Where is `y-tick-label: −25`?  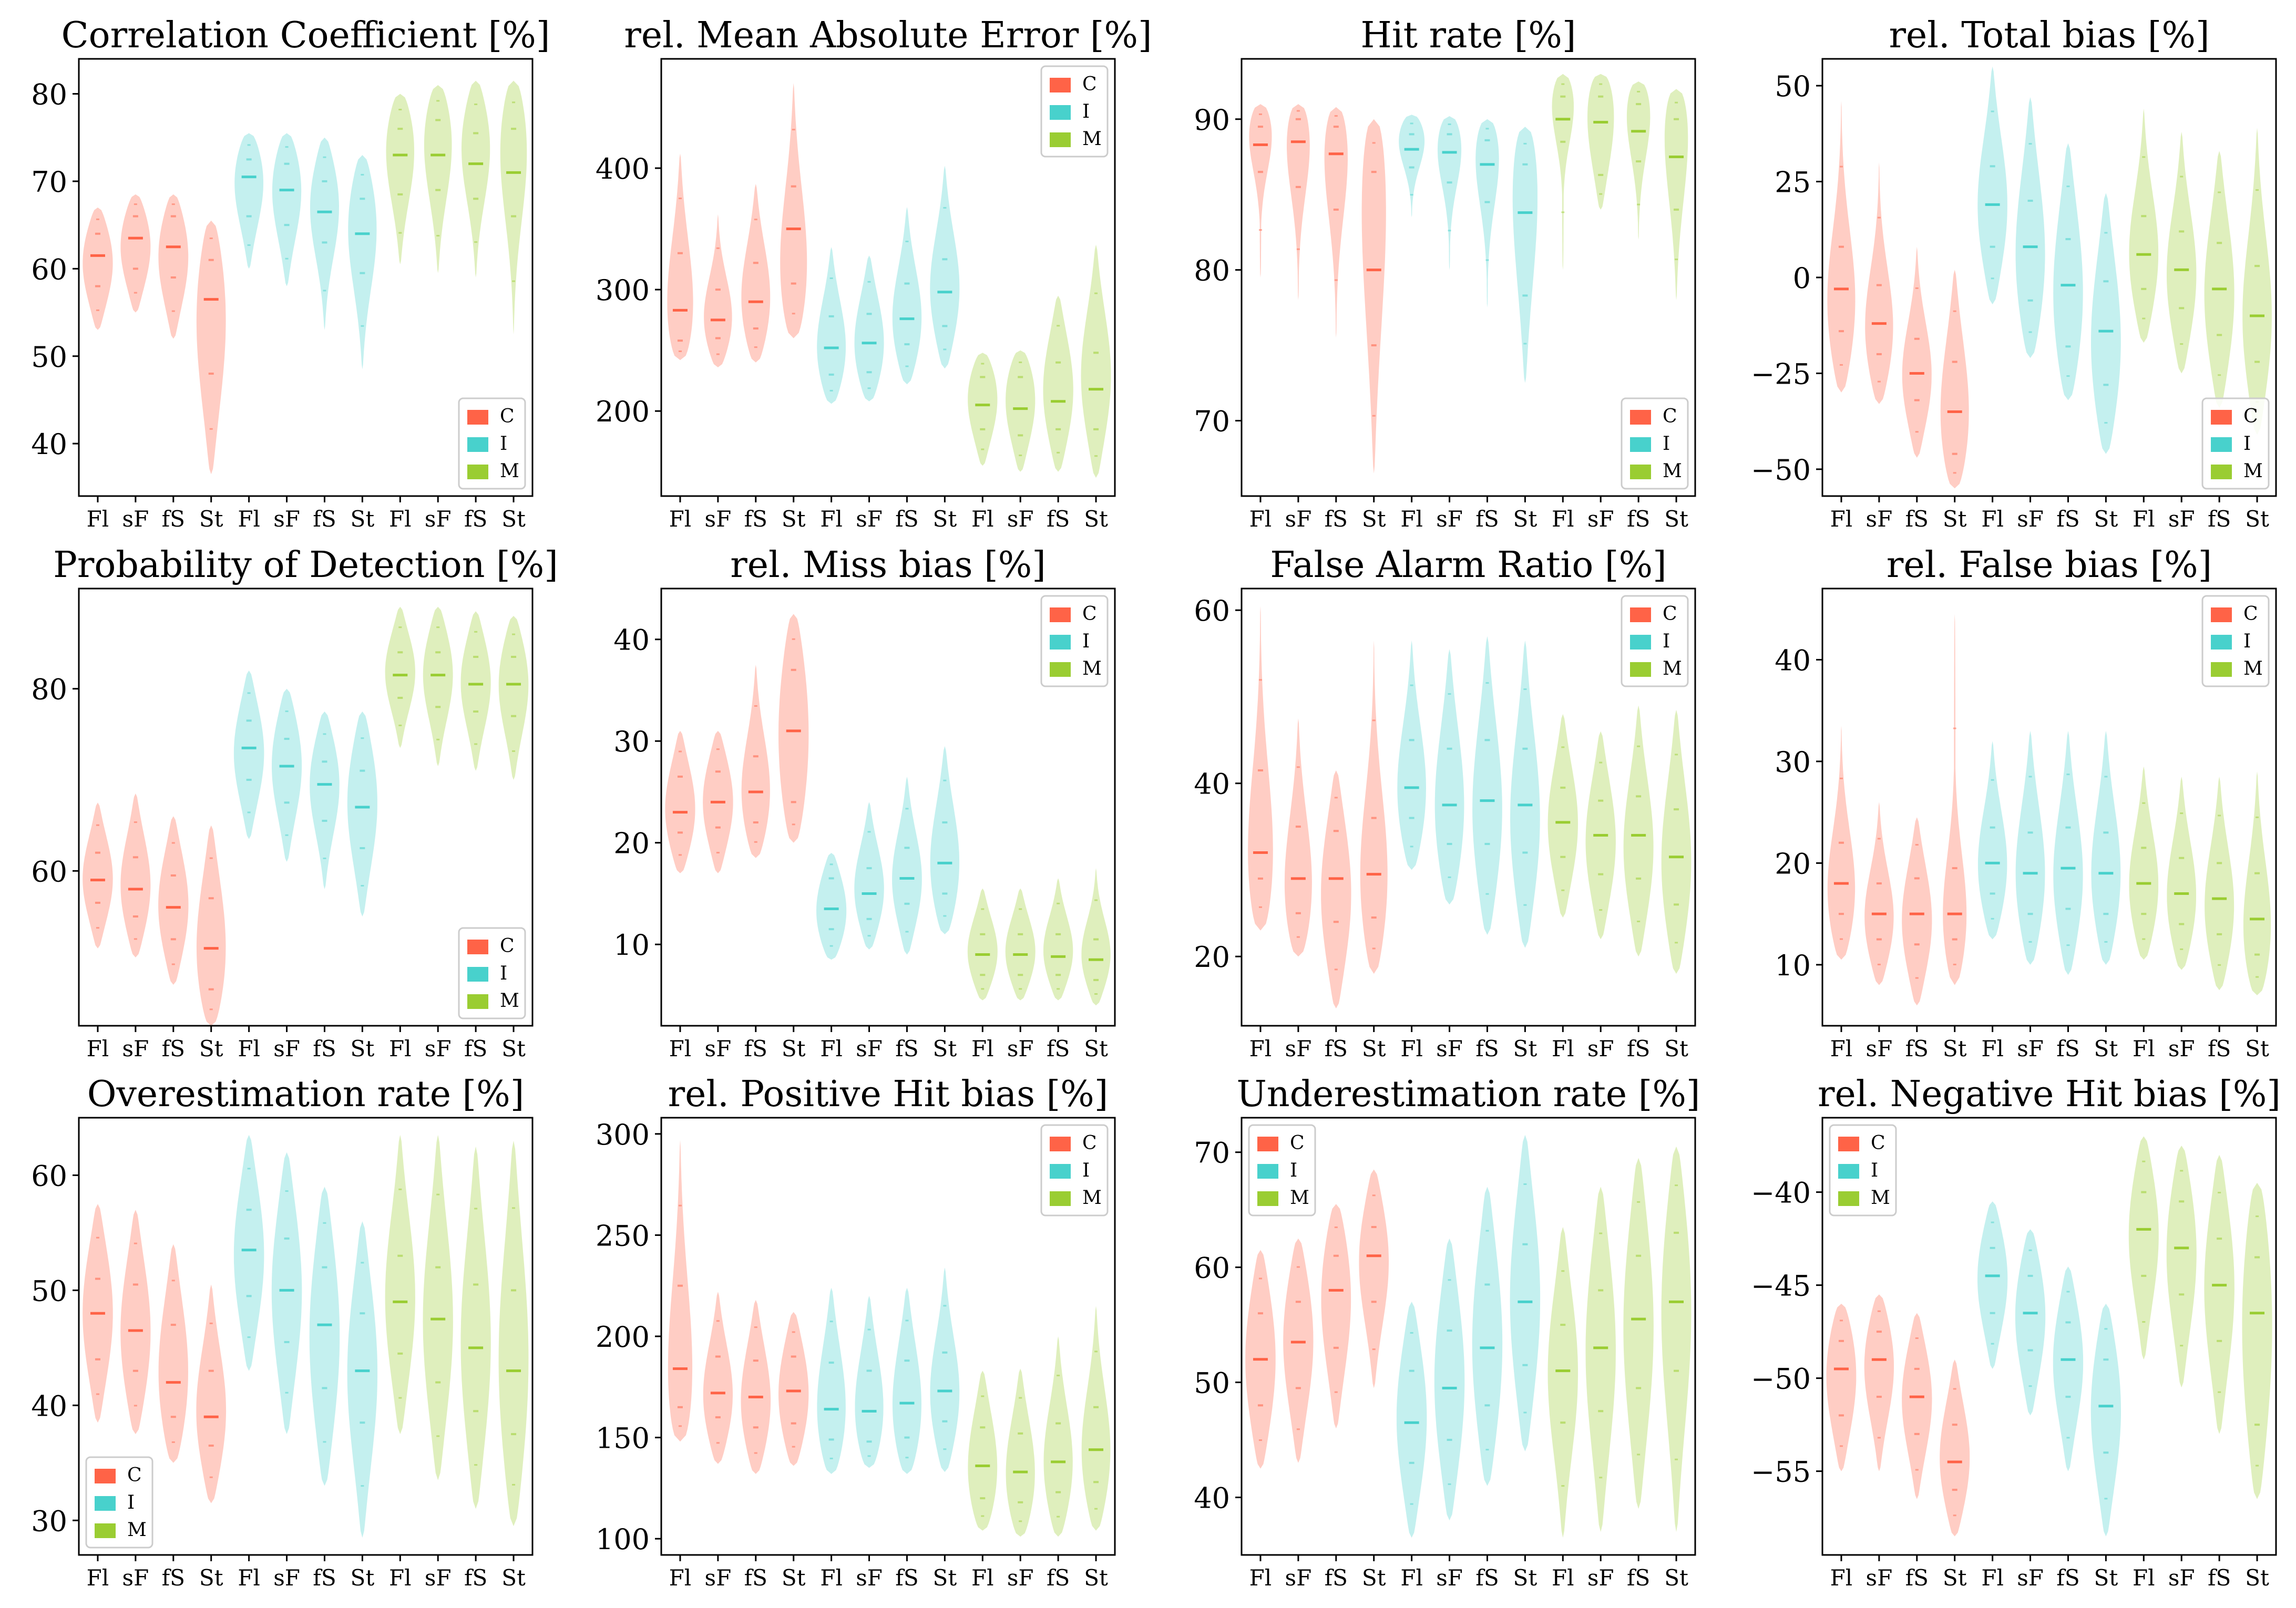
y-tick-label: −25 is located at coordinates (1781, 374).